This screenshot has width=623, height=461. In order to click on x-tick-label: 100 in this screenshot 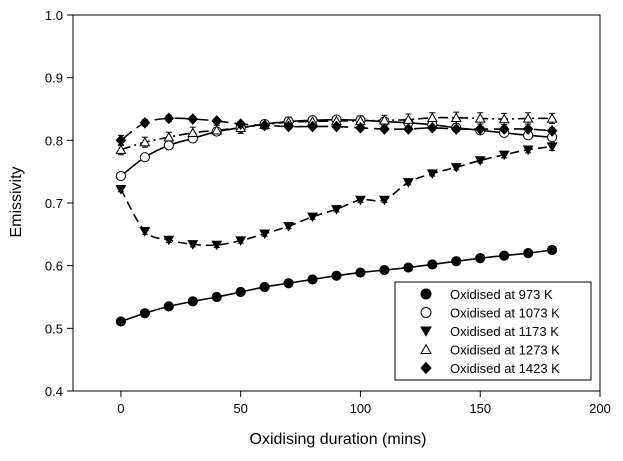, I will do `click(361, 408)`.